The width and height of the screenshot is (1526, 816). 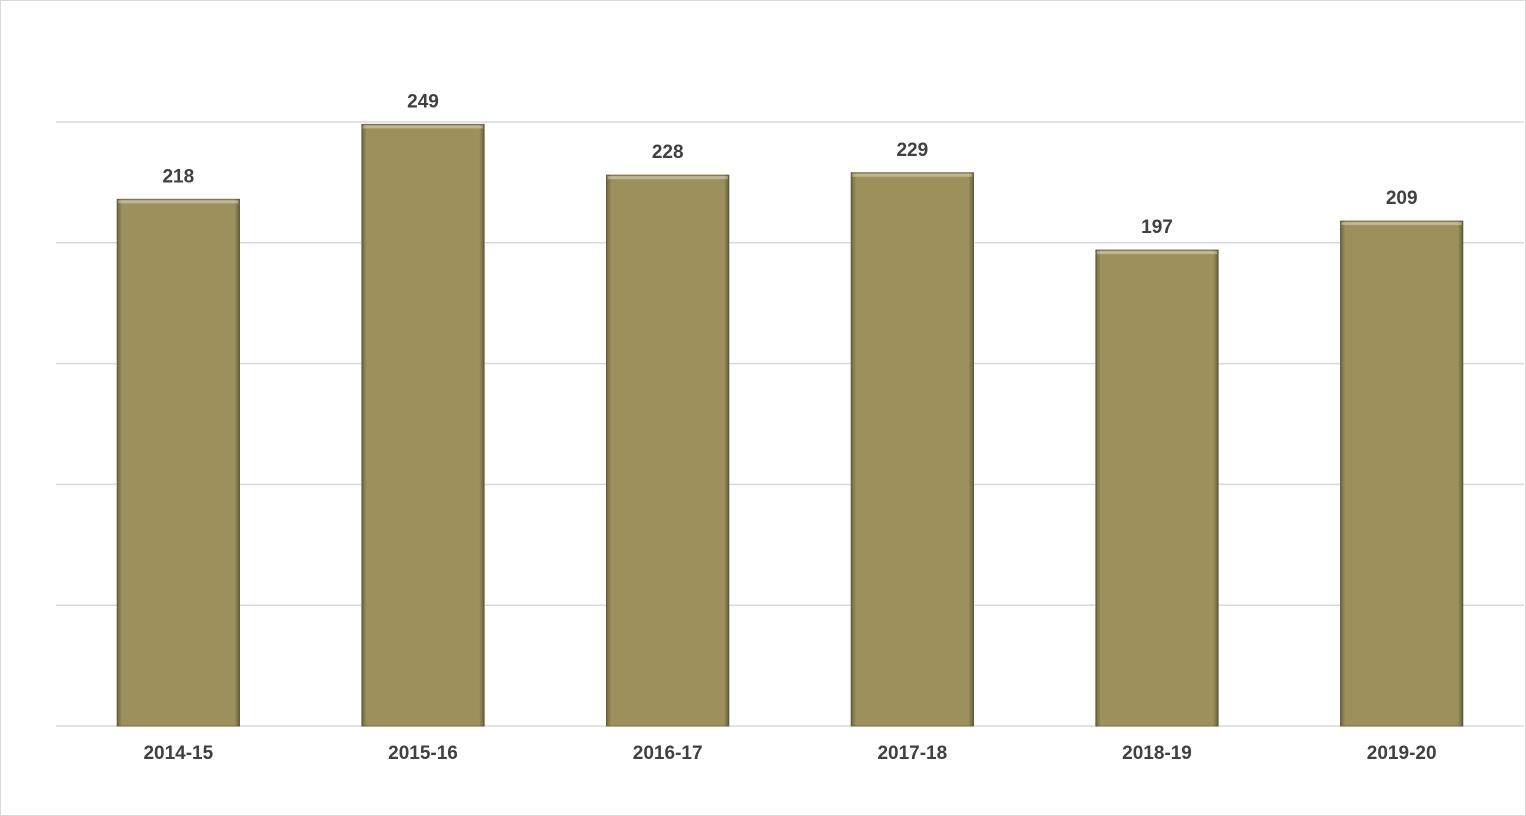 What do you see at coordinates (912, 150) in the screenshot?
I see `value-label: 229` at bounding box center [912, 150].